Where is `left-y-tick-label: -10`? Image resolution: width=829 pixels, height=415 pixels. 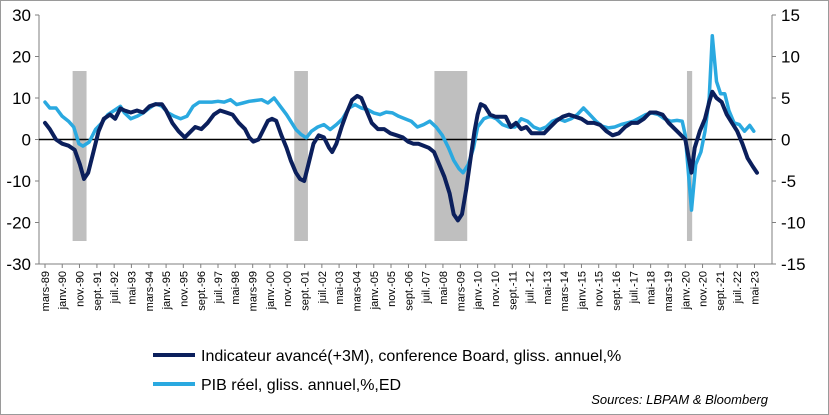 left-y-tick-label: -10 is located at coordinates (18, 181).